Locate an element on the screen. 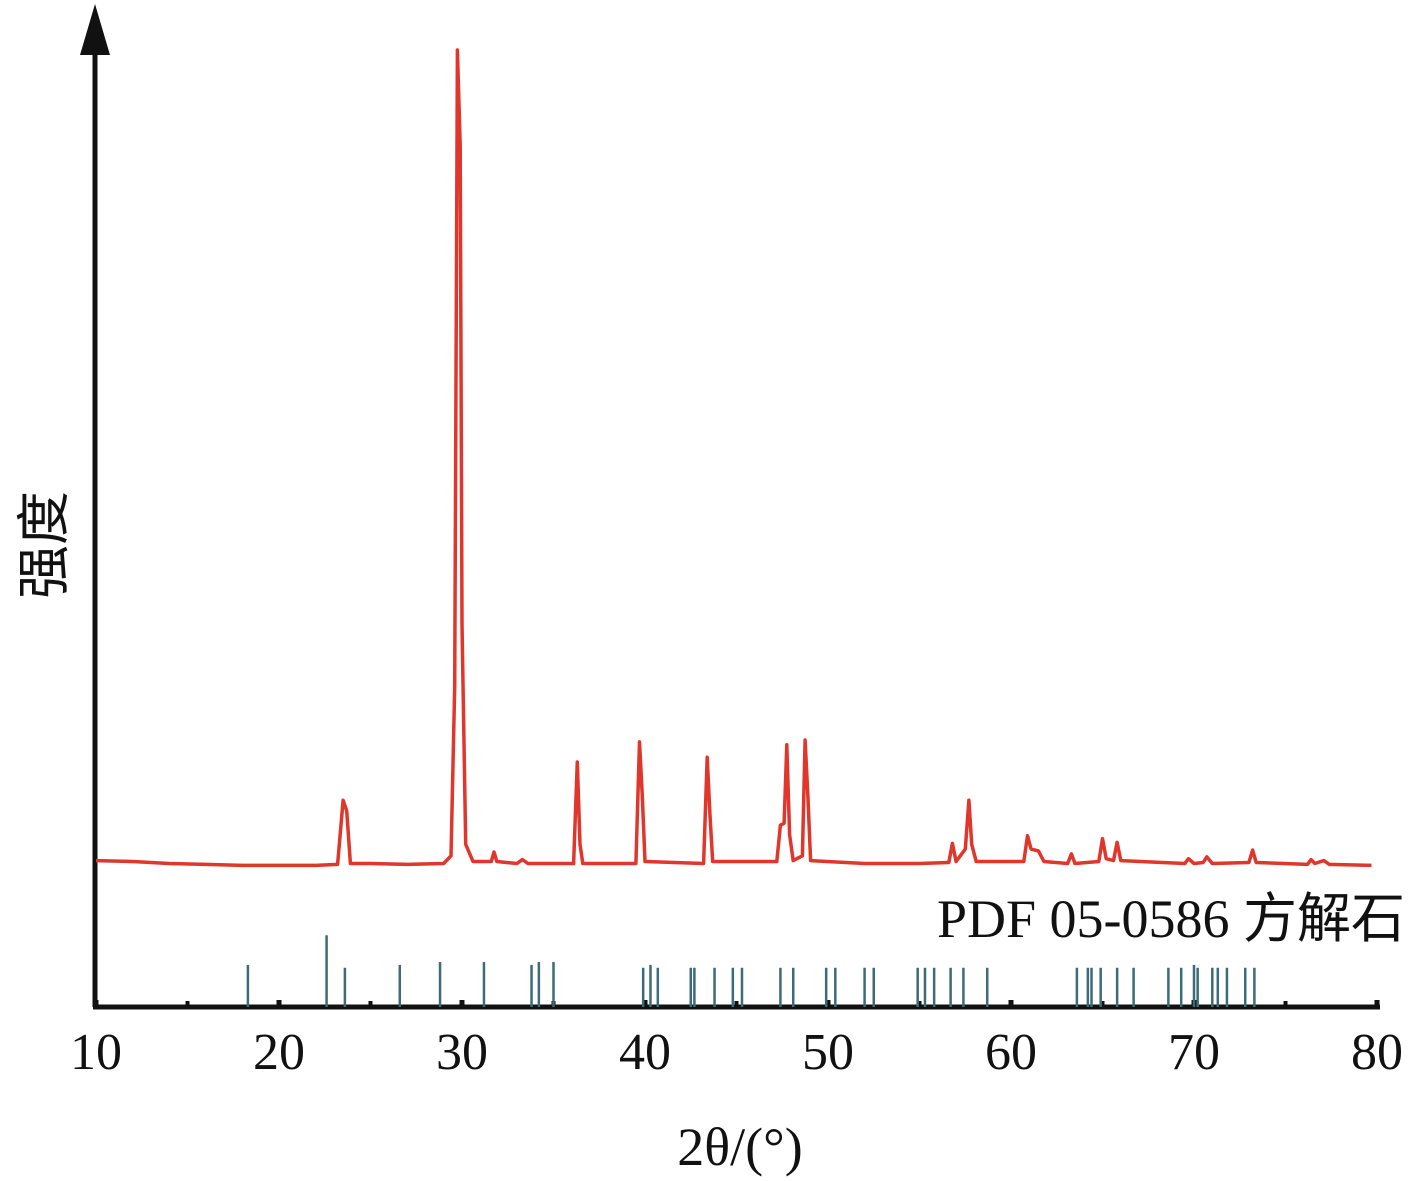  x-tick-label: 80 is located at coordinates (1377, 1052).